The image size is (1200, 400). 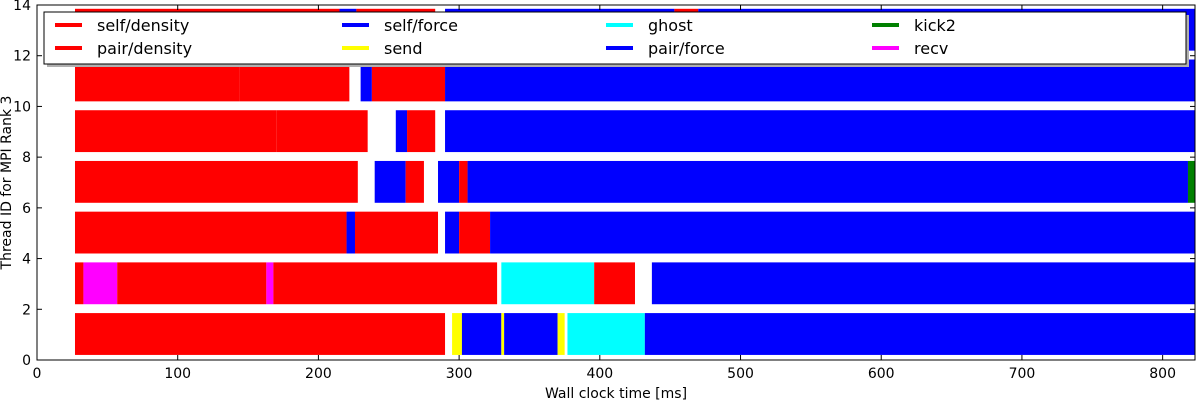 I want to click on legend-item: pair/density, so click(x=123, y=48).